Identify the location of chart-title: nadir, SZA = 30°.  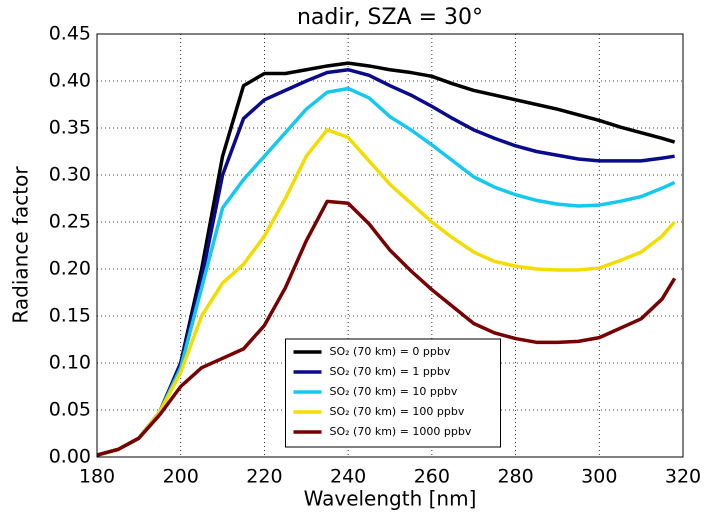
(390, 17).